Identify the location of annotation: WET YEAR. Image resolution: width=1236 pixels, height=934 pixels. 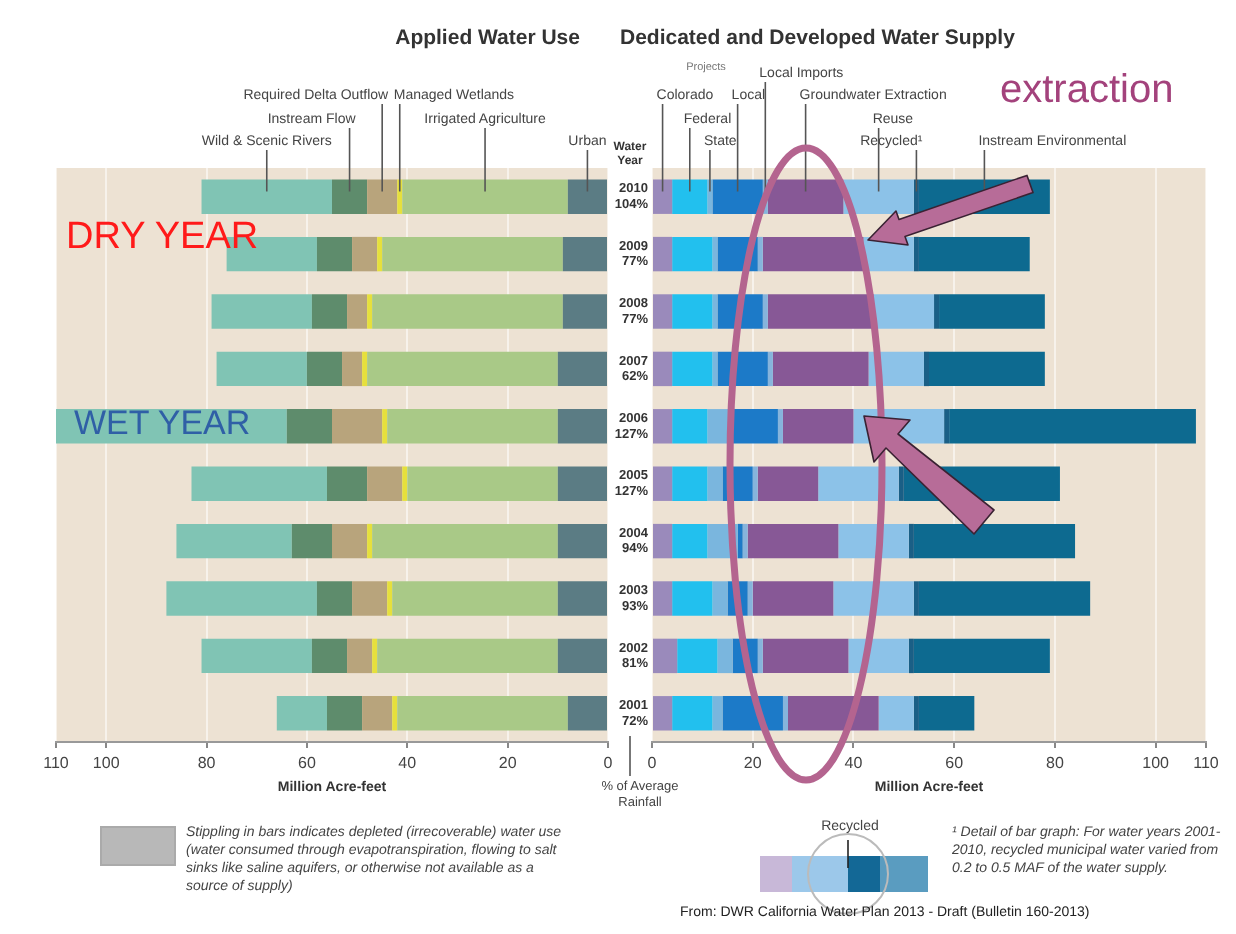
(162, 424).